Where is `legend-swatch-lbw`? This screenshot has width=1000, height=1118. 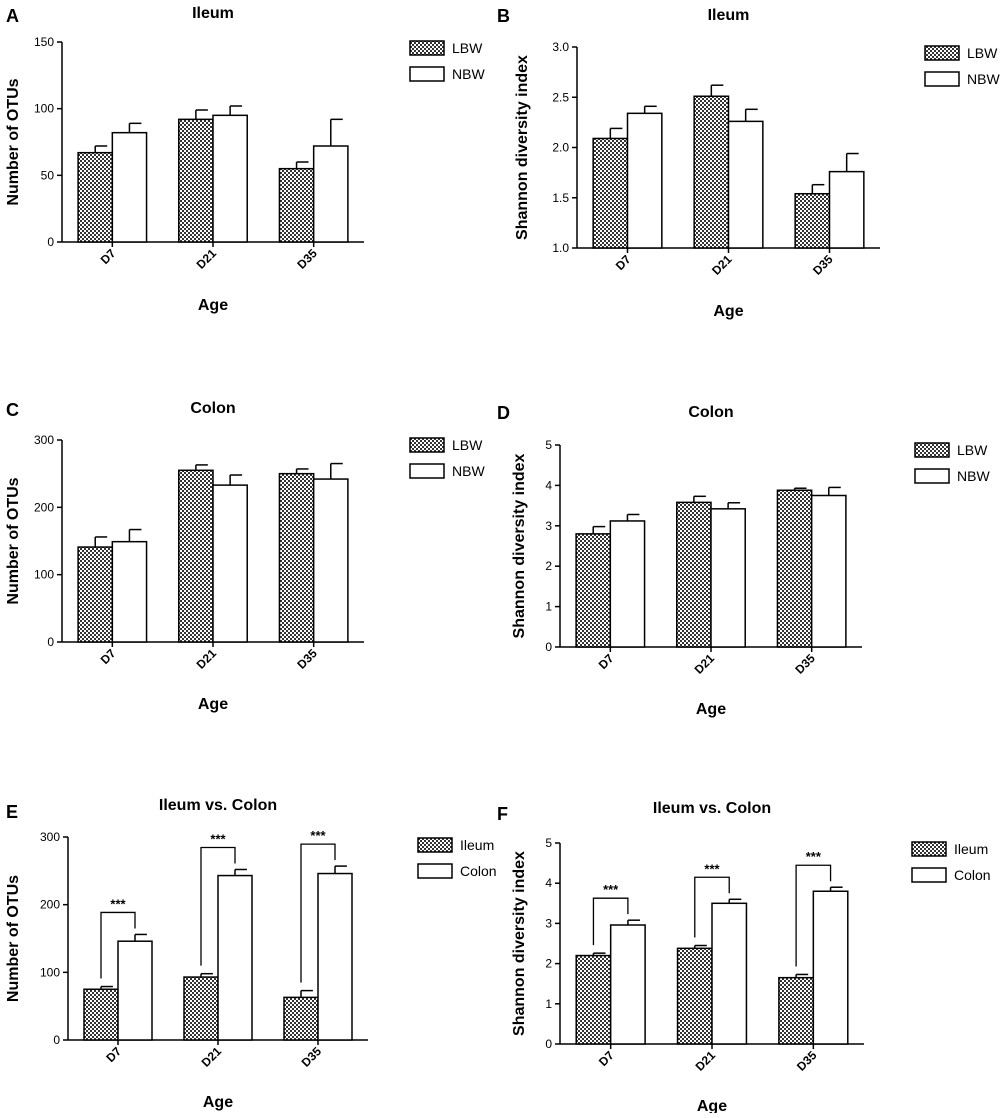
legend-swatch-lbw is located at coordinates (427, 445).